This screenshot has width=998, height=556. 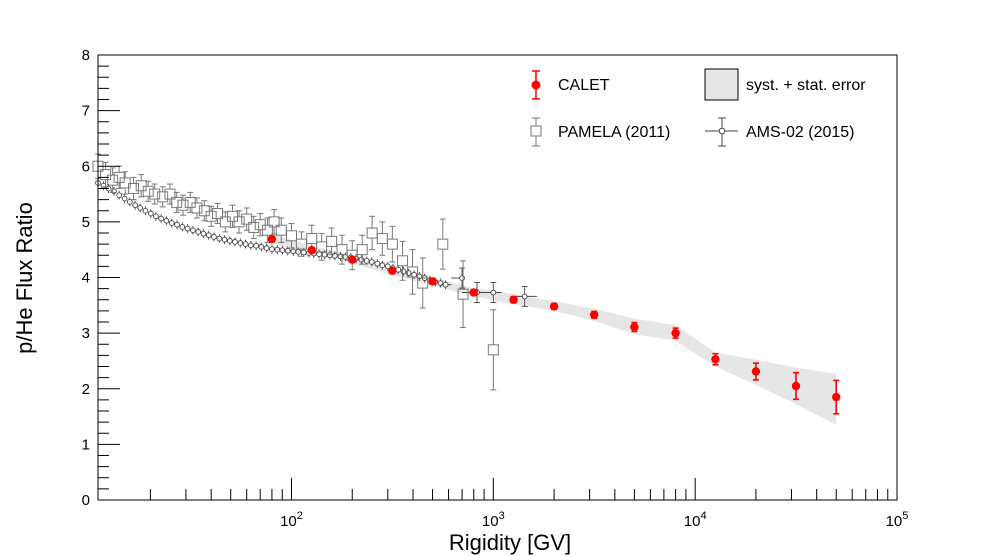 I want to click on y-tick-label: 2, so click(x=86, y=389).